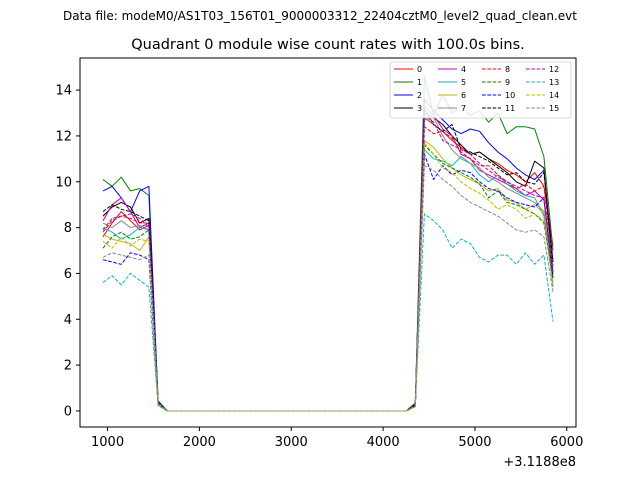  I want to click on legend-label-12: 12, so click(554, 69).